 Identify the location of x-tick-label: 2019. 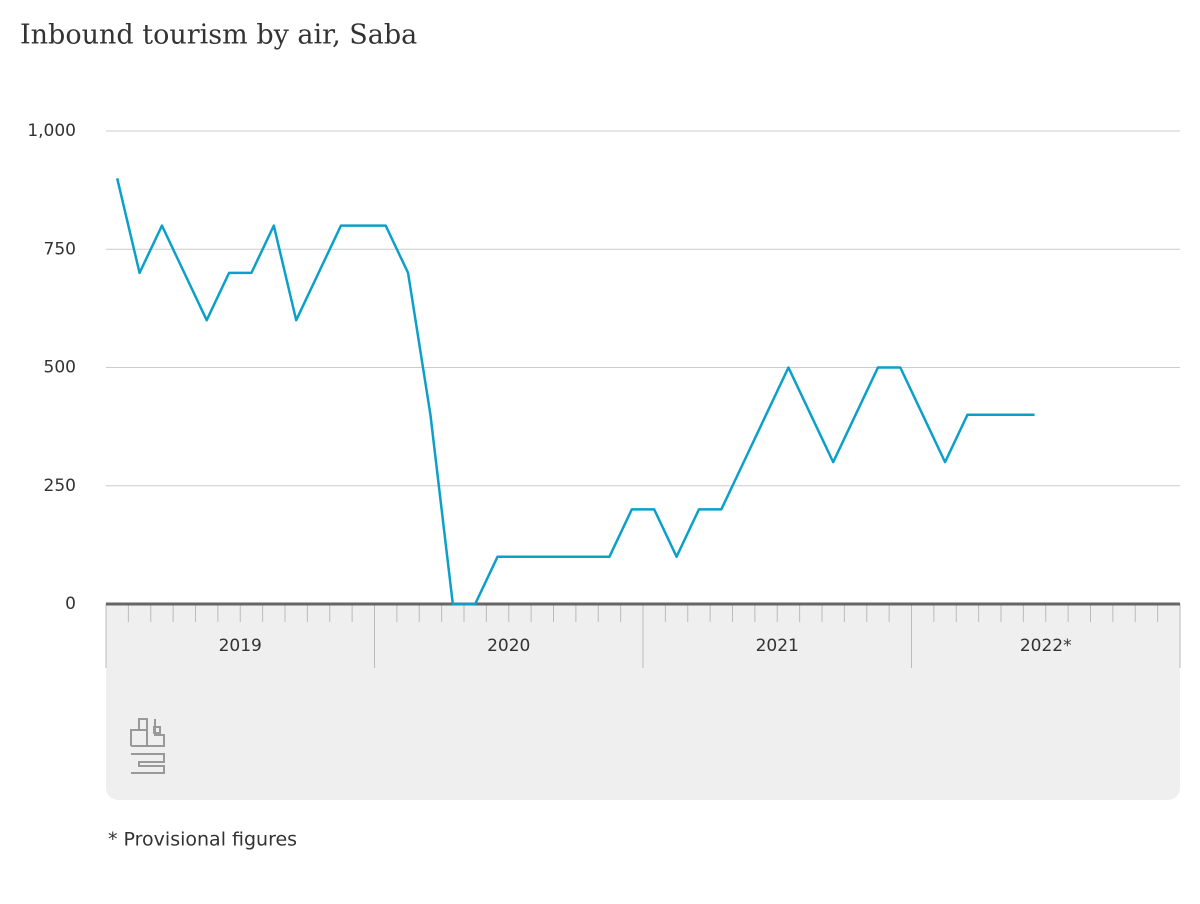
(240, 646).